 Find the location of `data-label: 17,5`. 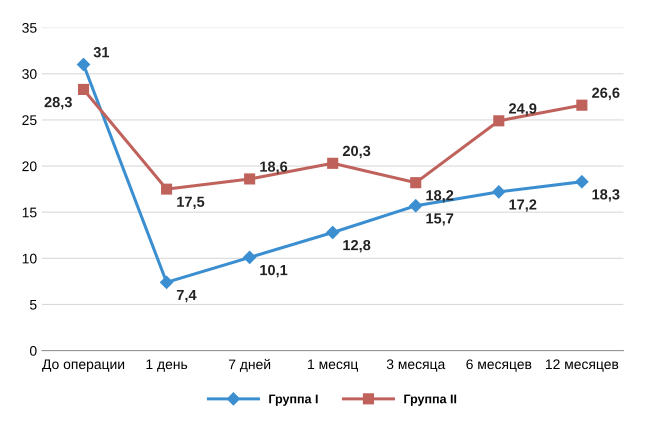

data-label: 17,5 is located at coordinates (190, 203).